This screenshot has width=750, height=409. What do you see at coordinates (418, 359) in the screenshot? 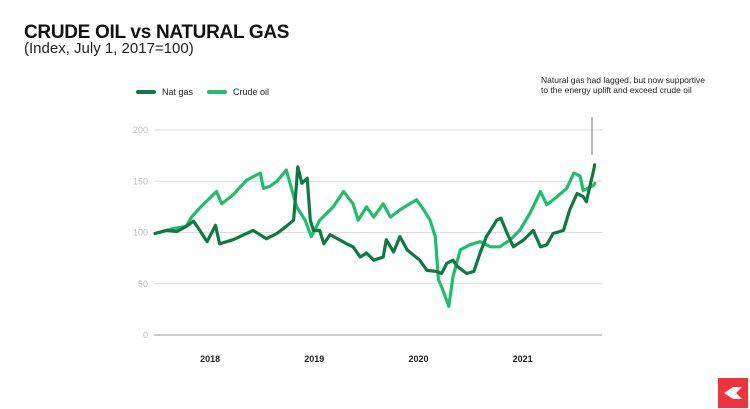
I see `x-tick-label: 2020` at bounding box center [418, 359].